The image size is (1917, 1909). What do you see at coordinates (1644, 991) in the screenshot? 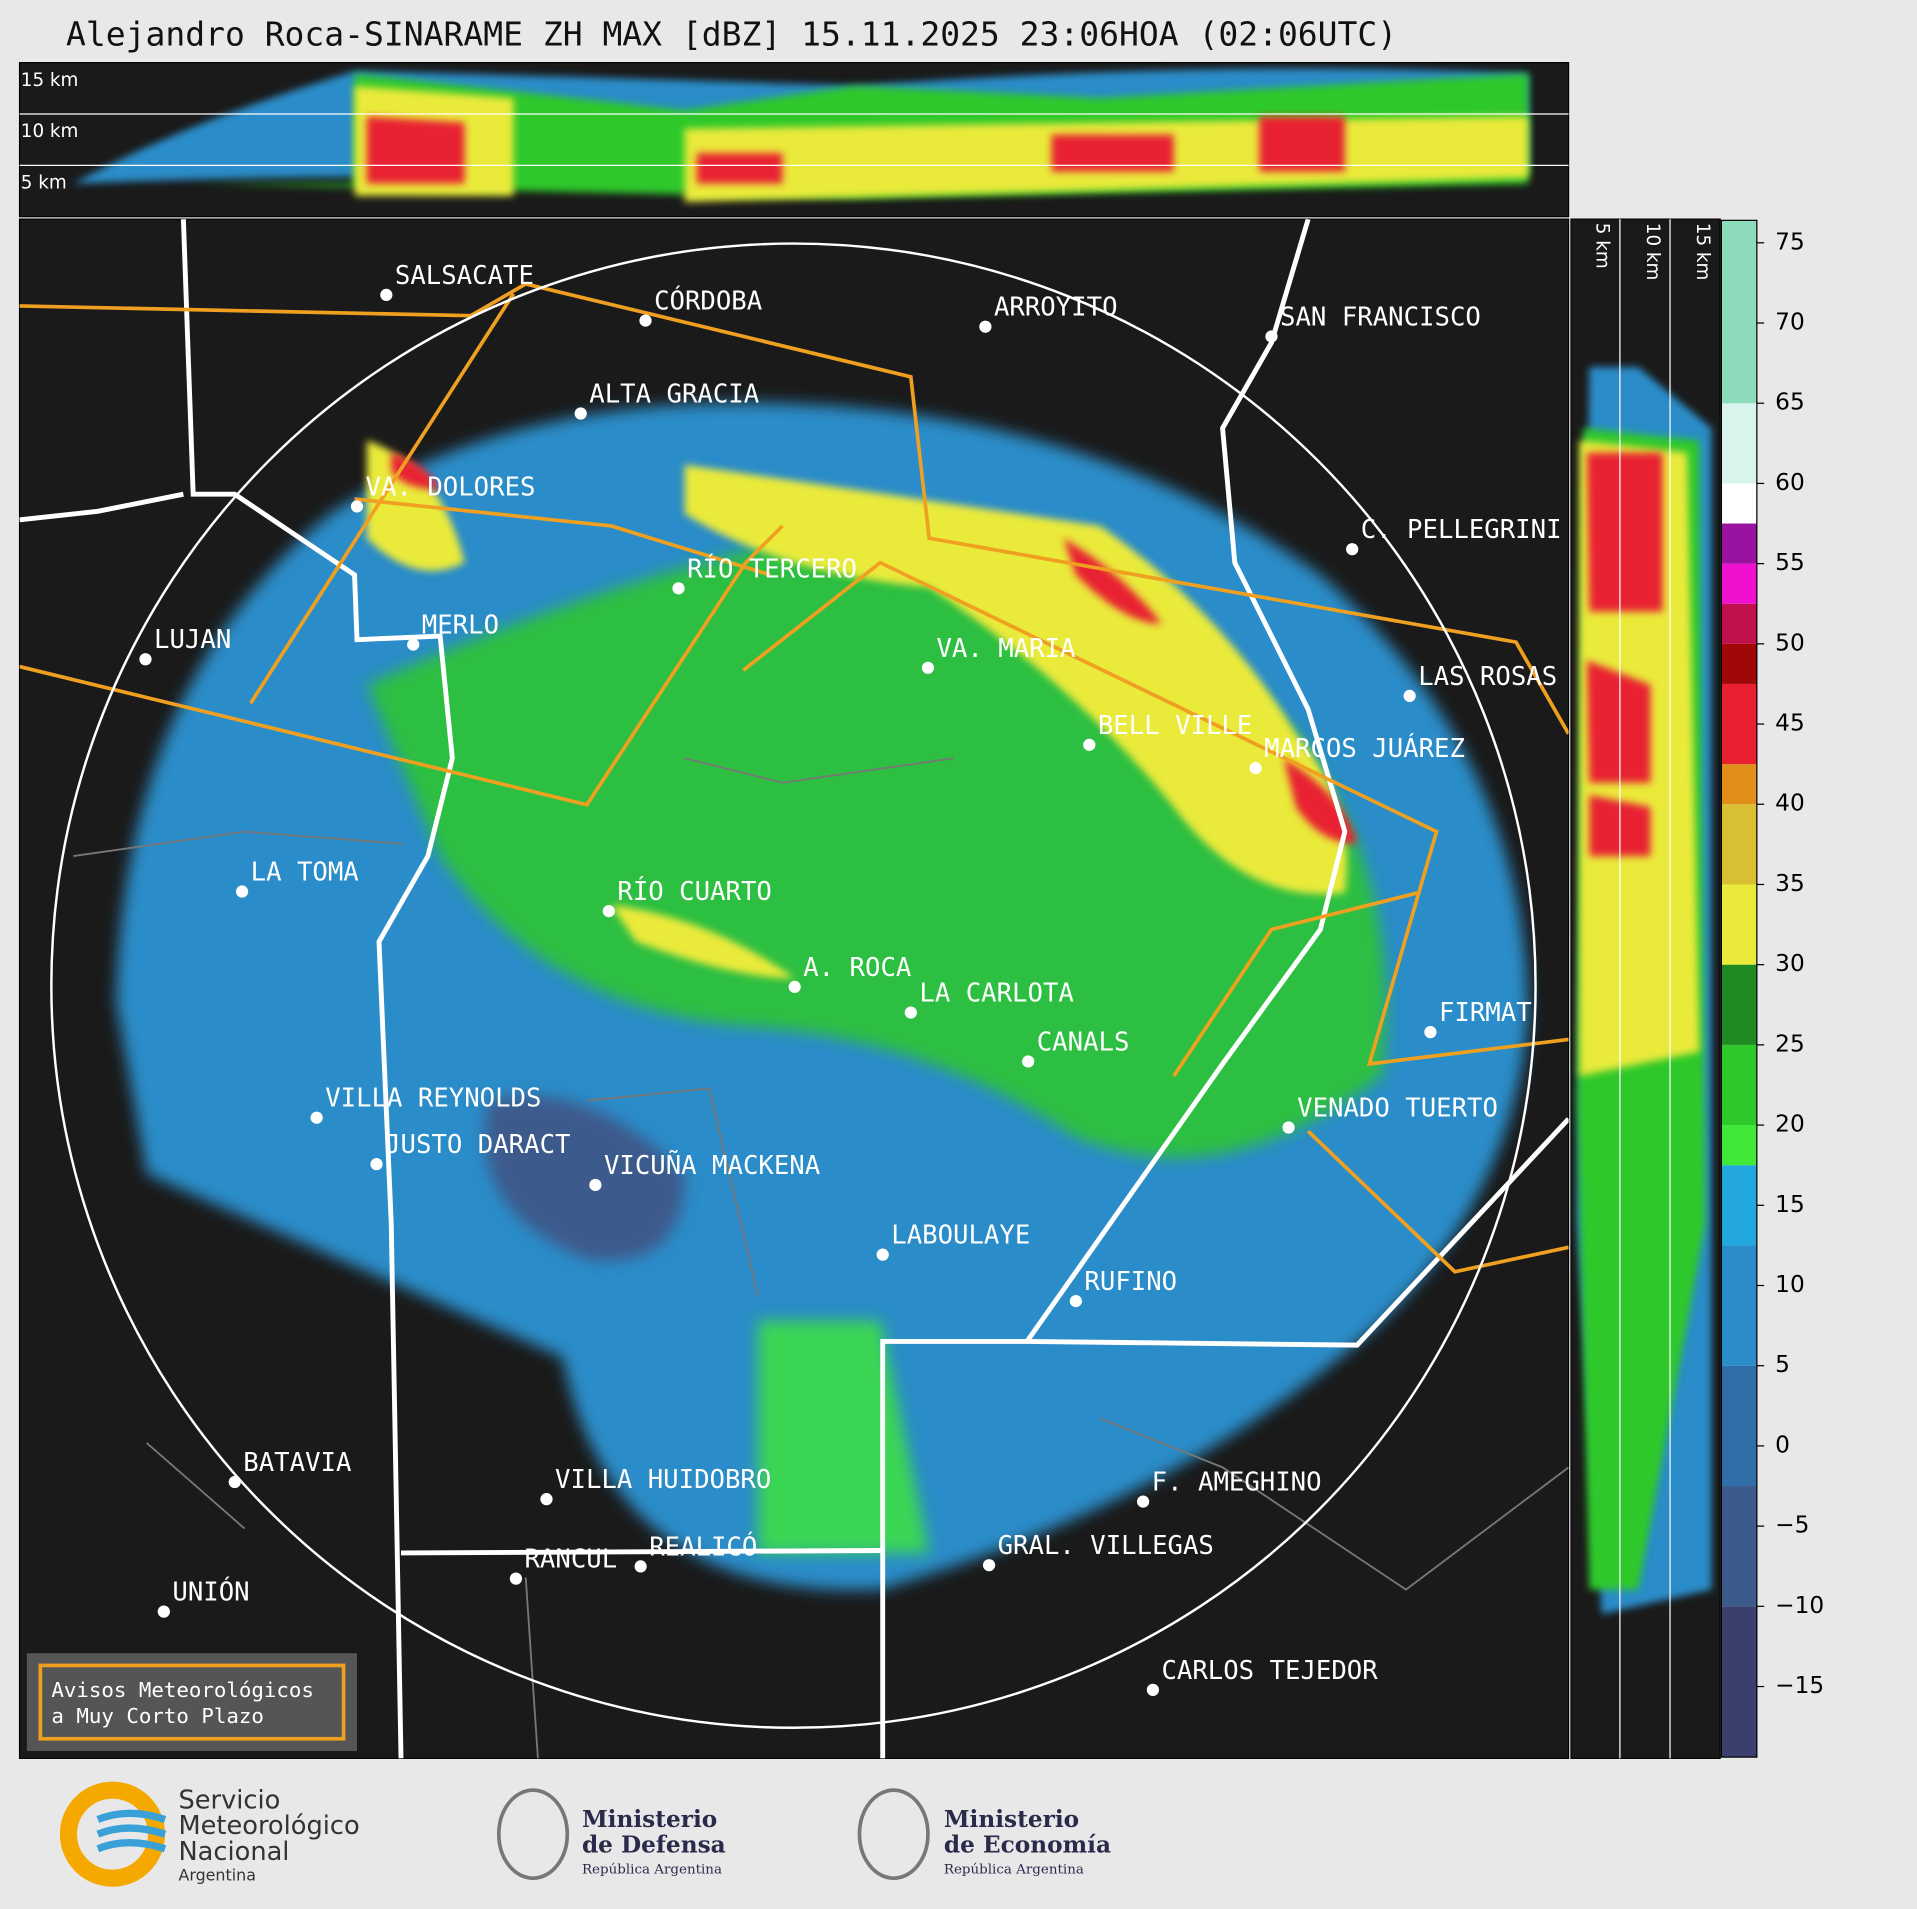
I see `side-profile-echoes` at bounding box center [1644, 991].